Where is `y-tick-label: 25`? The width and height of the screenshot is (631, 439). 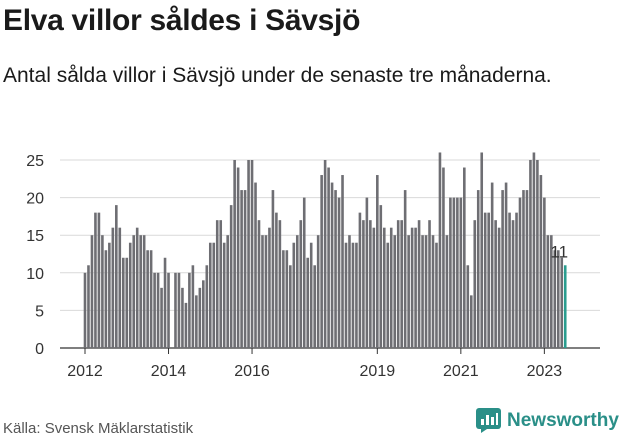
y-tick-label: 25 is located at coordinates (35, 161).